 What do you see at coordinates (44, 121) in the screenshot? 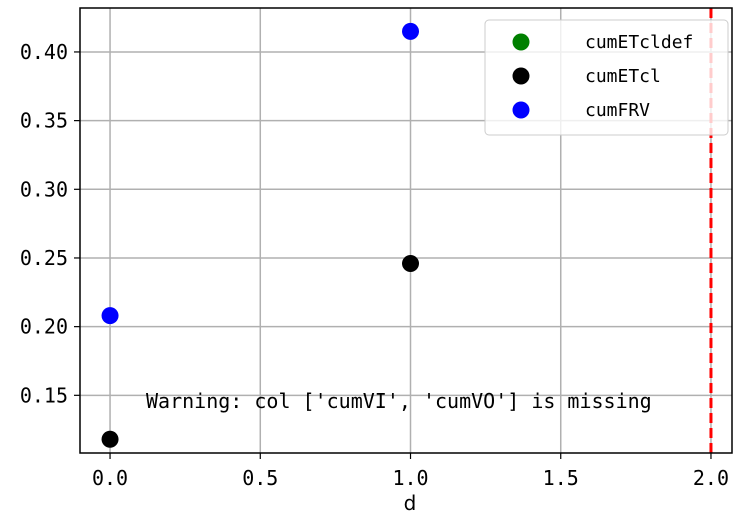
I see `y-tick-label: 0.35` at bounding box center [44, 121].